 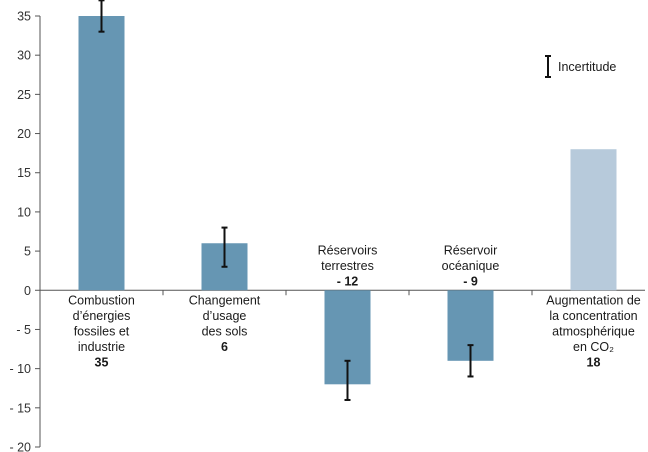 I want to click on category-label: Combustion, so click(x=101, y=300).